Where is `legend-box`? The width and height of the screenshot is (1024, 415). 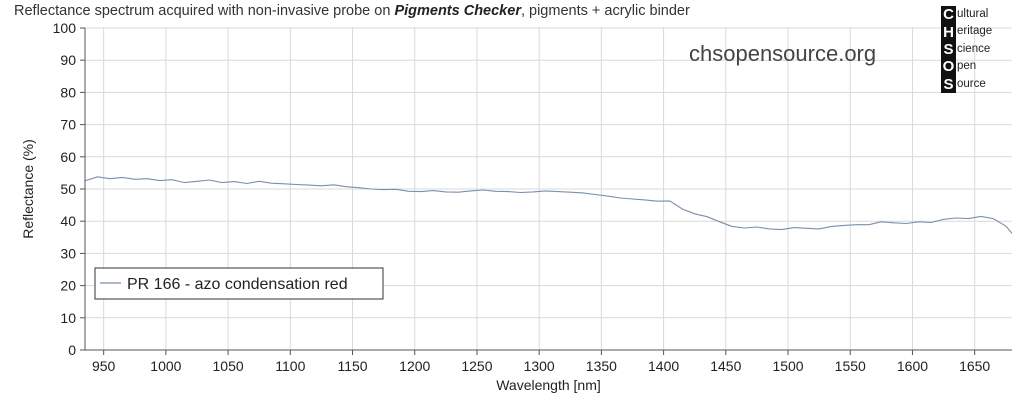
legend-box is located at coordinates (239, 283).